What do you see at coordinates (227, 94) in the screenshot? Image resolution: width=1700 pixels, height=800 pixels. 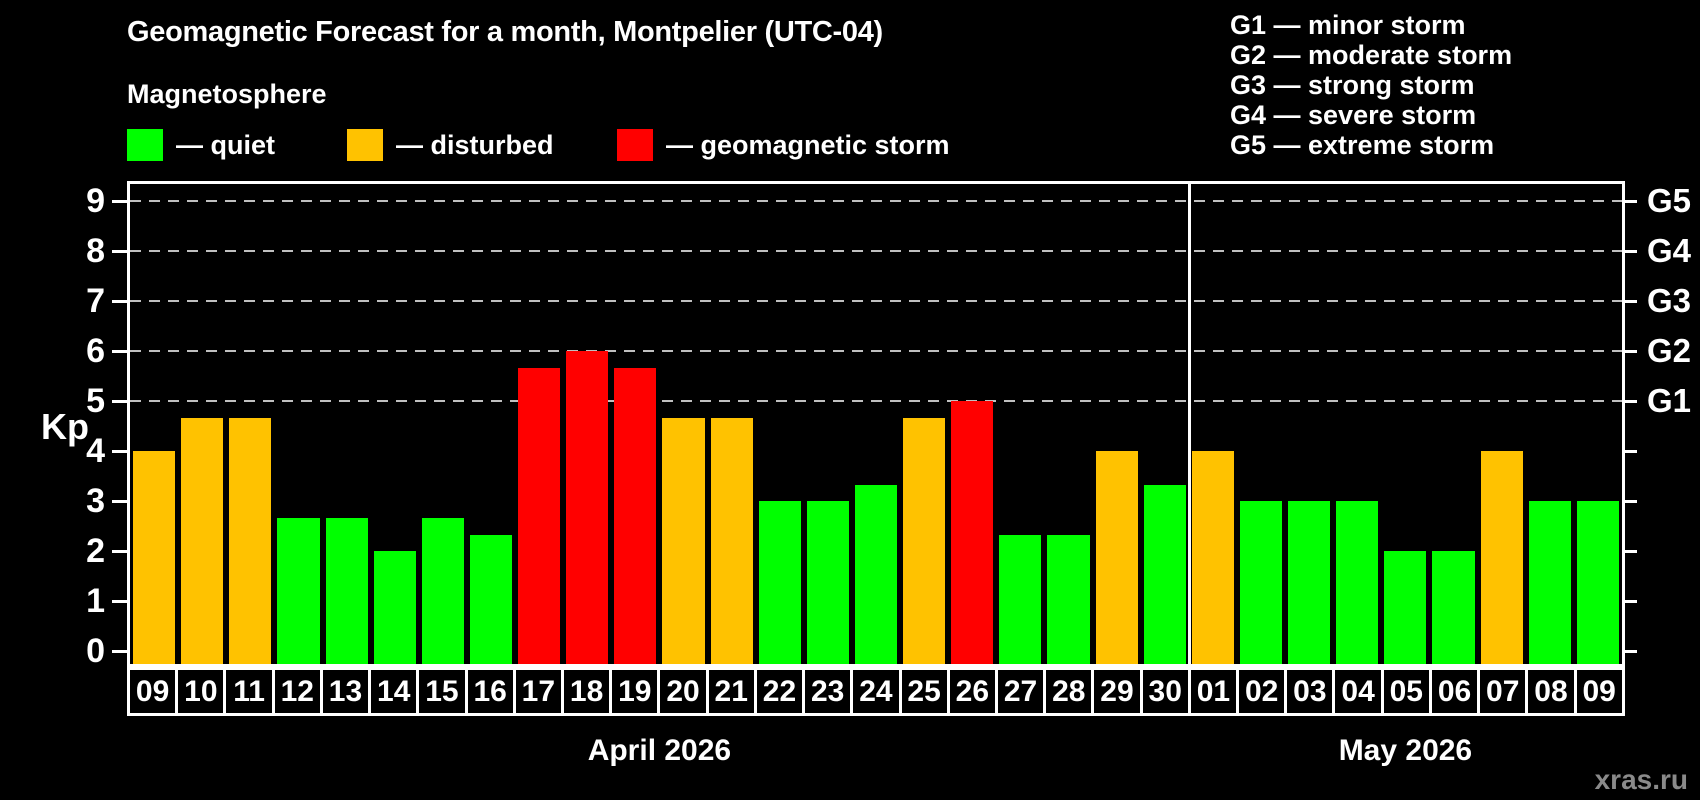 I see `magnetosphere-label: Magnetosphere` at bounding box center [227, 94].